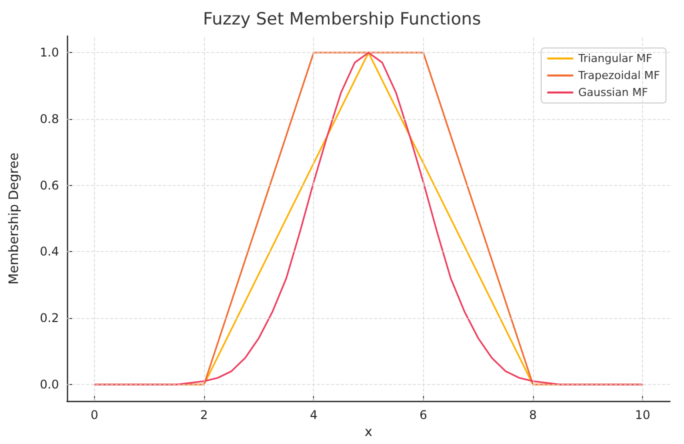 This screenshot has width=684, height=444. What do you see at coordinates (49, 251) in the screenshot?
I see `y-tick-label: 0.4` at bounding box center [49, 251].